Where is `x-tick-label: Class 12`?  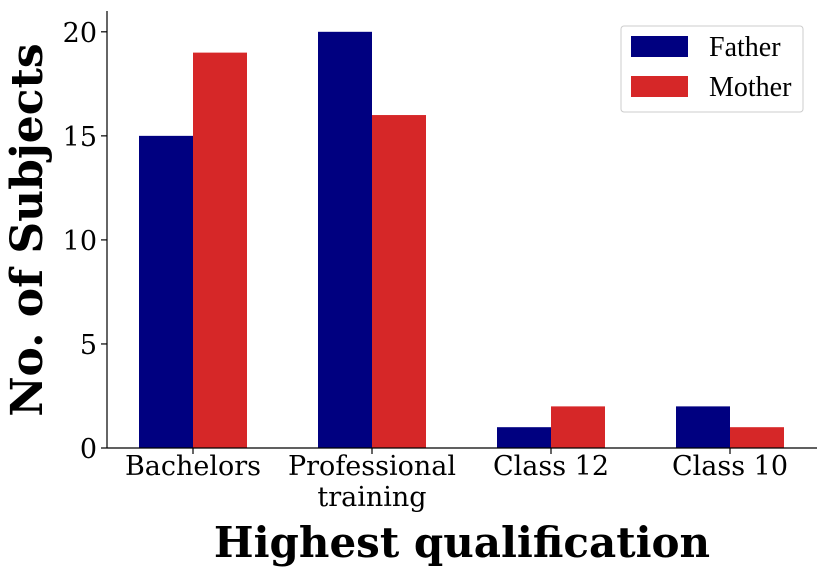 x-tick-label: Class 12 is located at coordinates (551, 466).